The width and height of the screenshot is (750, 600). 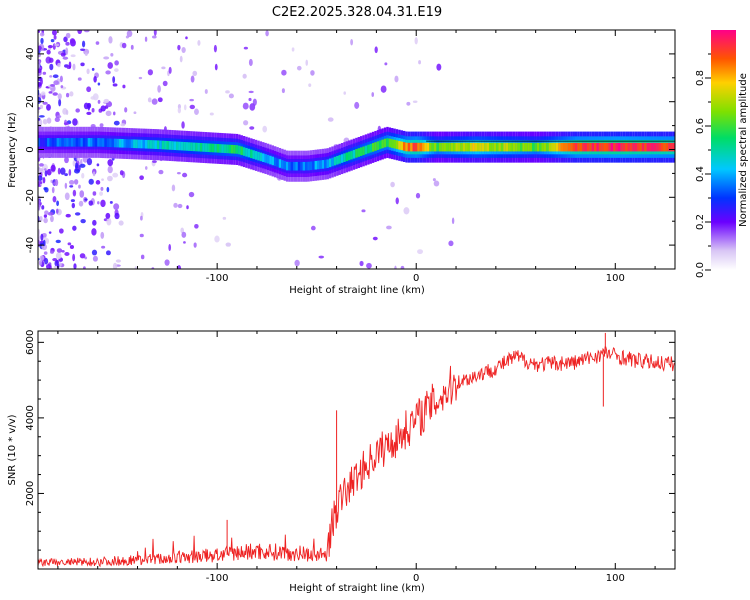 What do you see at coordinates (12, 449) in the screenshot?
I see `snr-y-axis-label: SNR (10 * v/v)` at bounding box center [12, 449].